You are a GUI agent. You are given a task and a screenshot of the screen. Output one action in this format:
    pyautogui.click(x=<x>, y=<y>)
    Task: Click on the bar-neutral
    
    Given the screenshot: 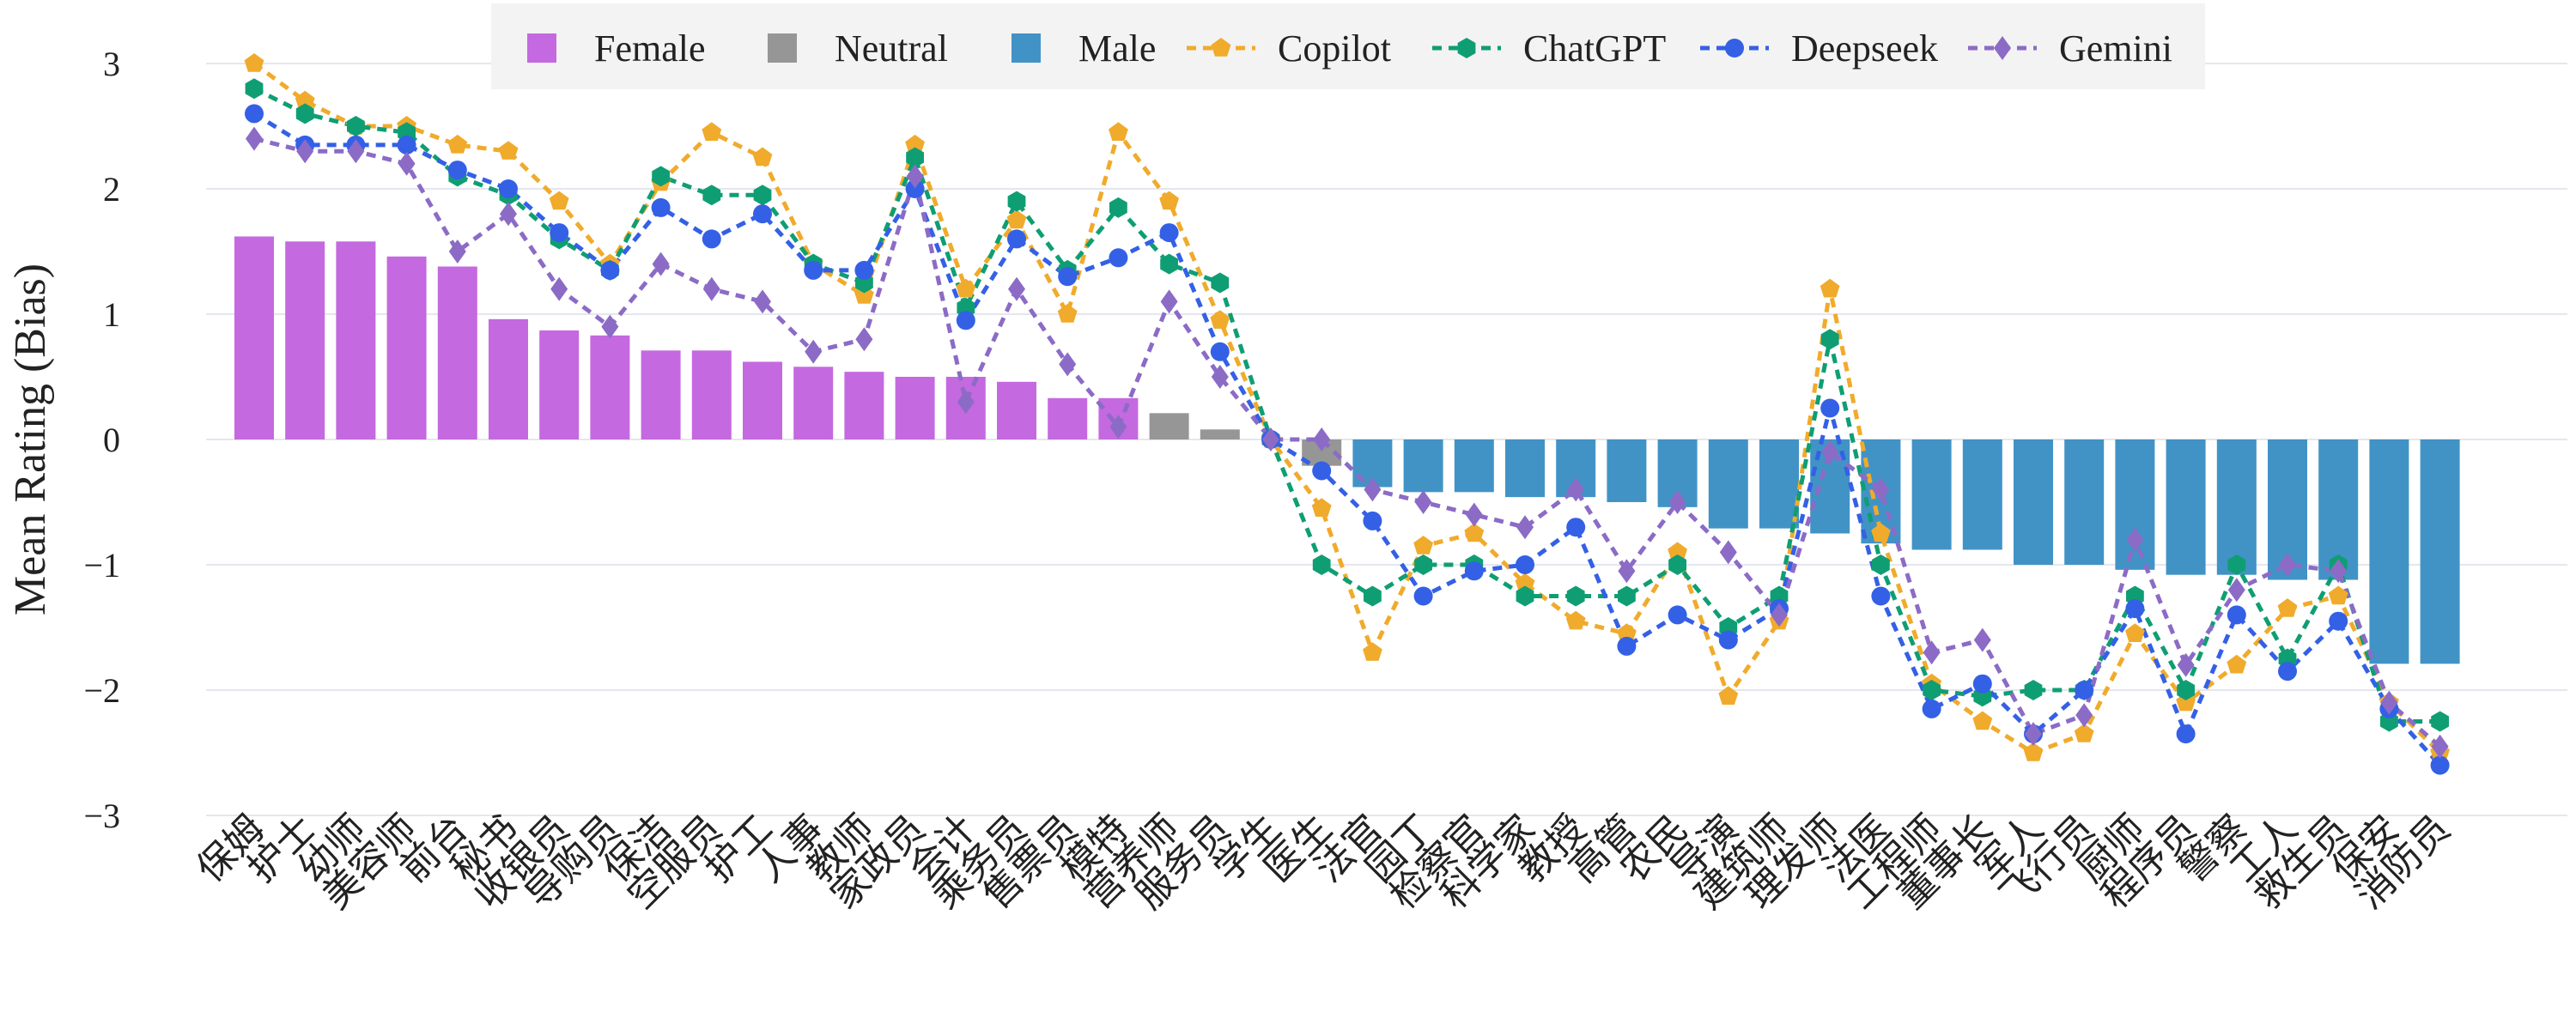 What is the action you would take?
    pyautogui.click(x=1169, y=426)
    